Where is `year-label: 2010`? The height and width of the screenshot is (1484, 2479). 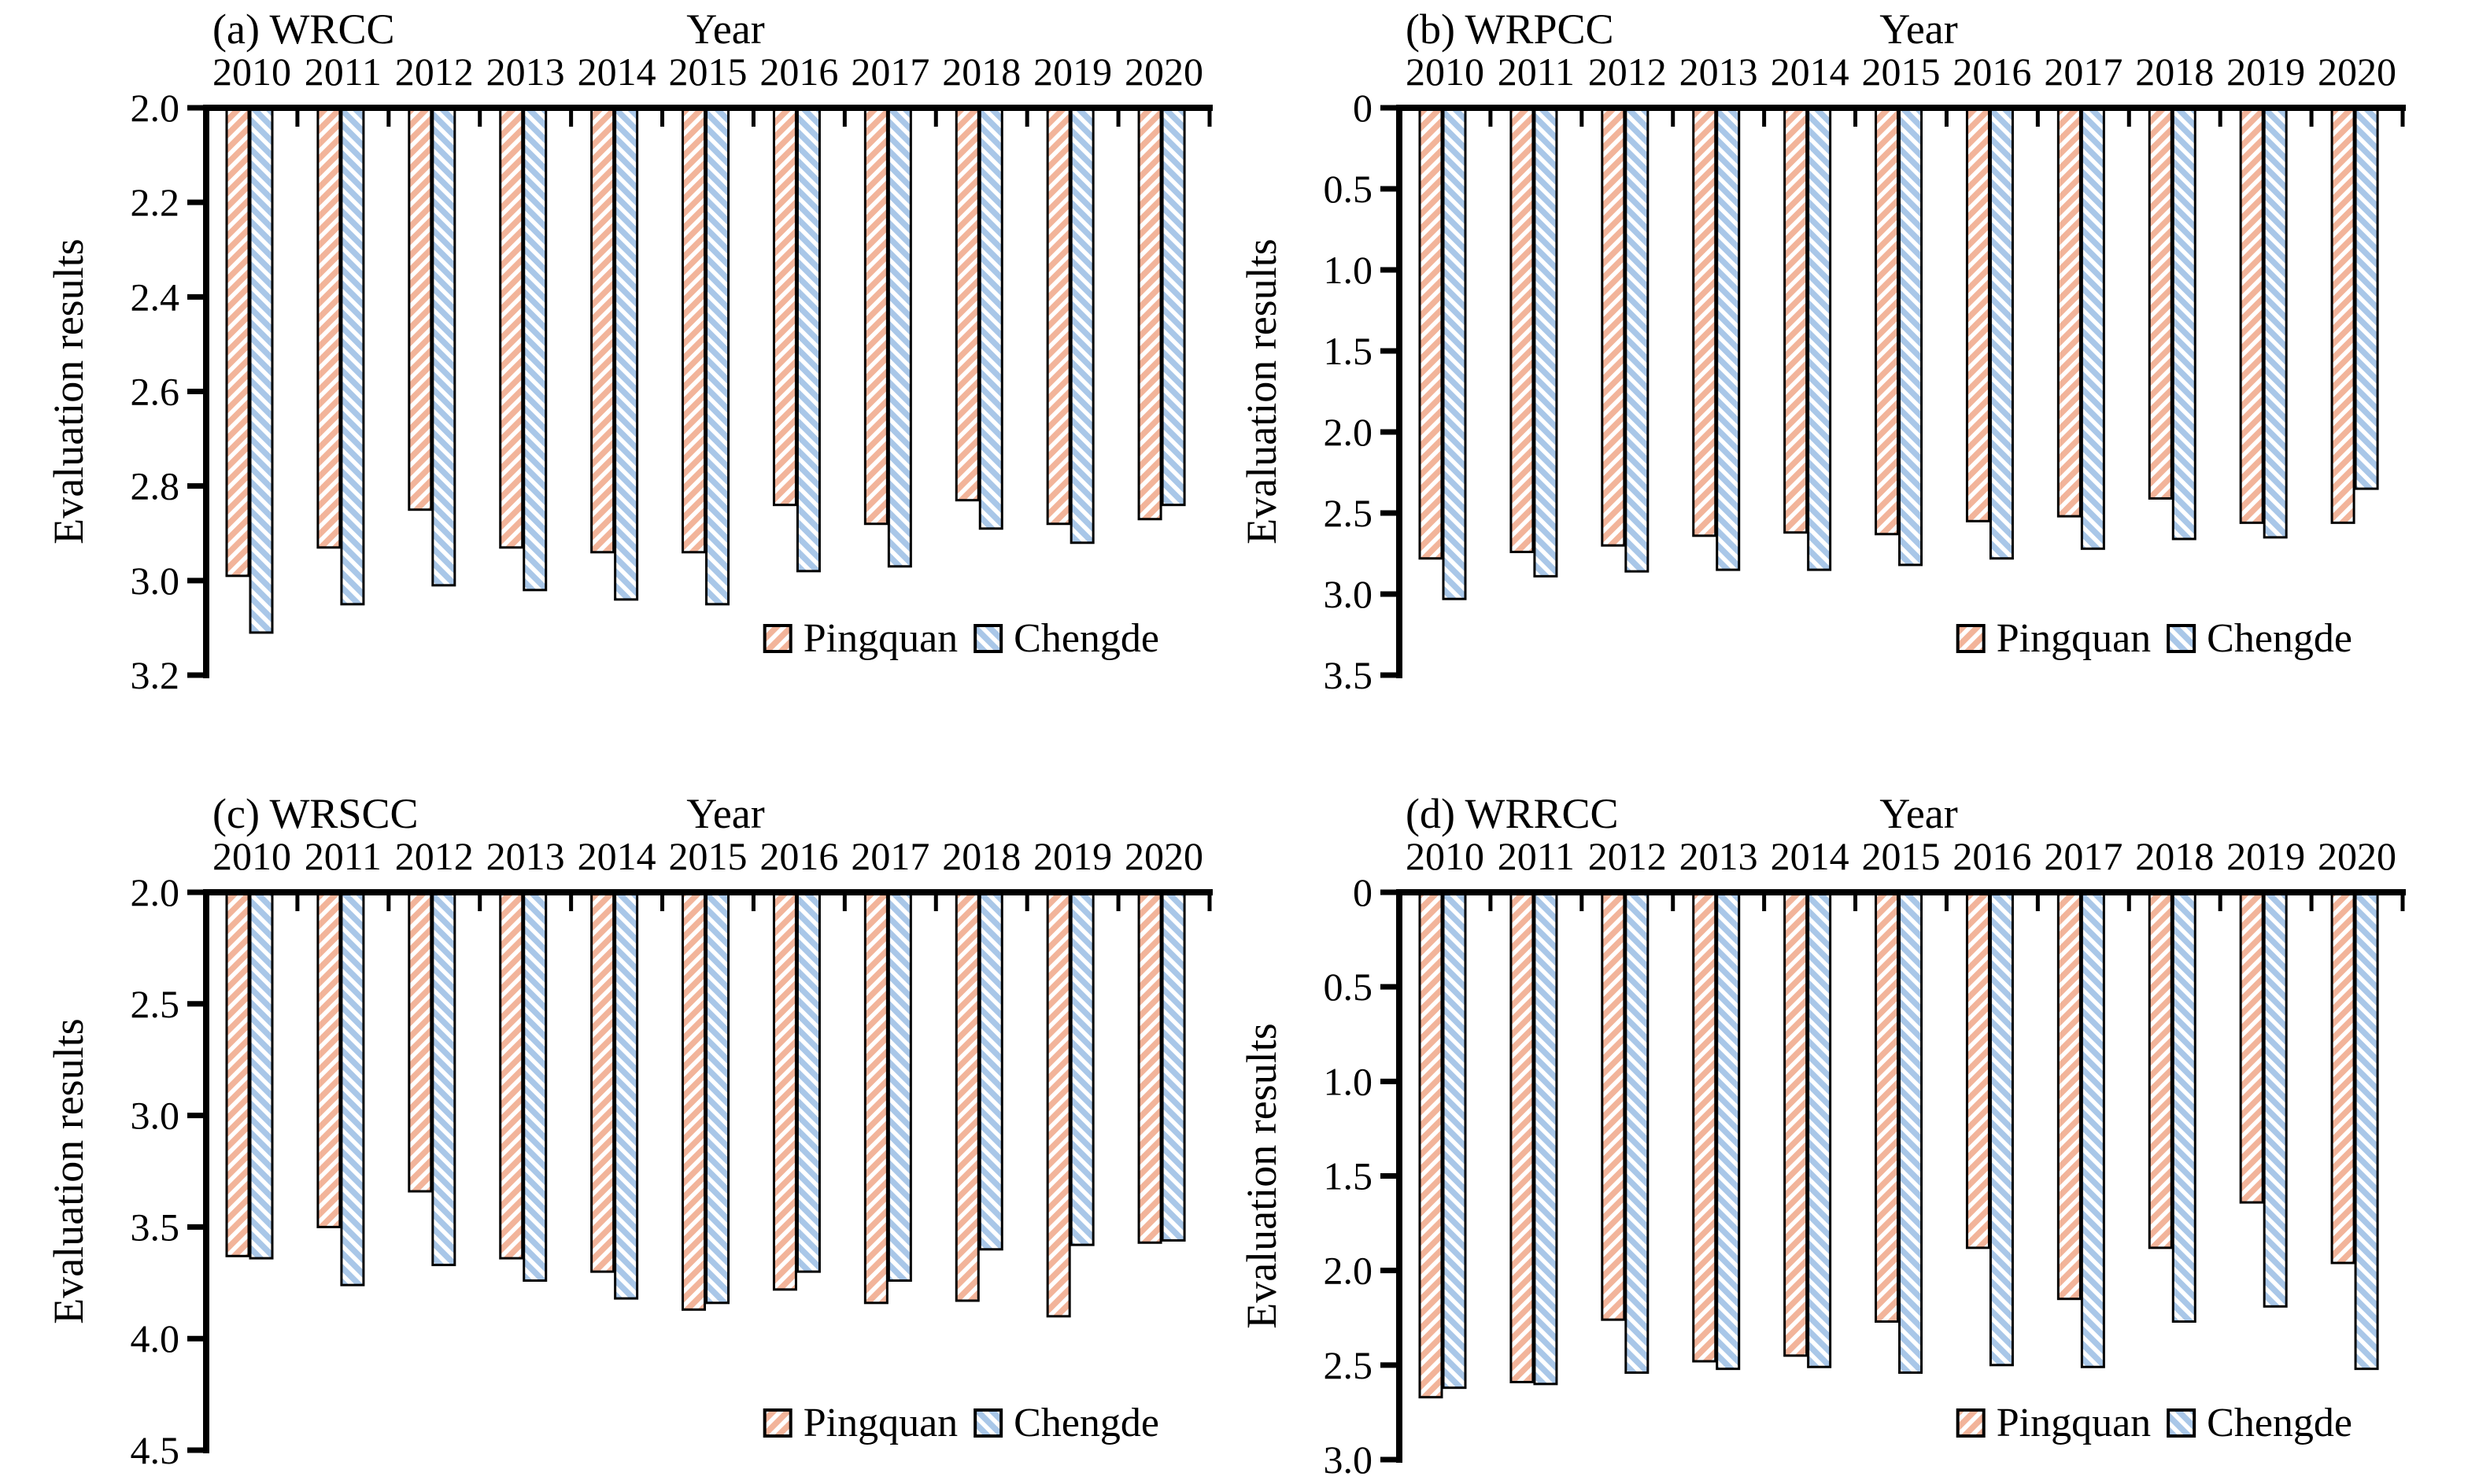 year-label: 2010 is located at coordinates (252, 856).